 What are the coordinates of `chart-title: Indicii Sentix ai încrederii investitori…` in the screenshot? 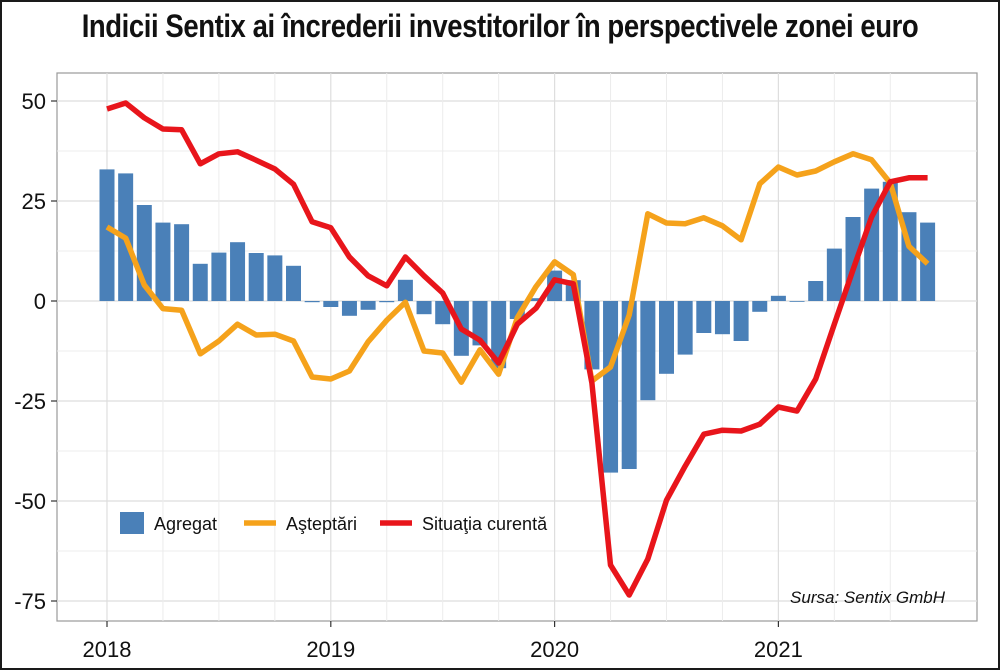 It's located at (500, 26).